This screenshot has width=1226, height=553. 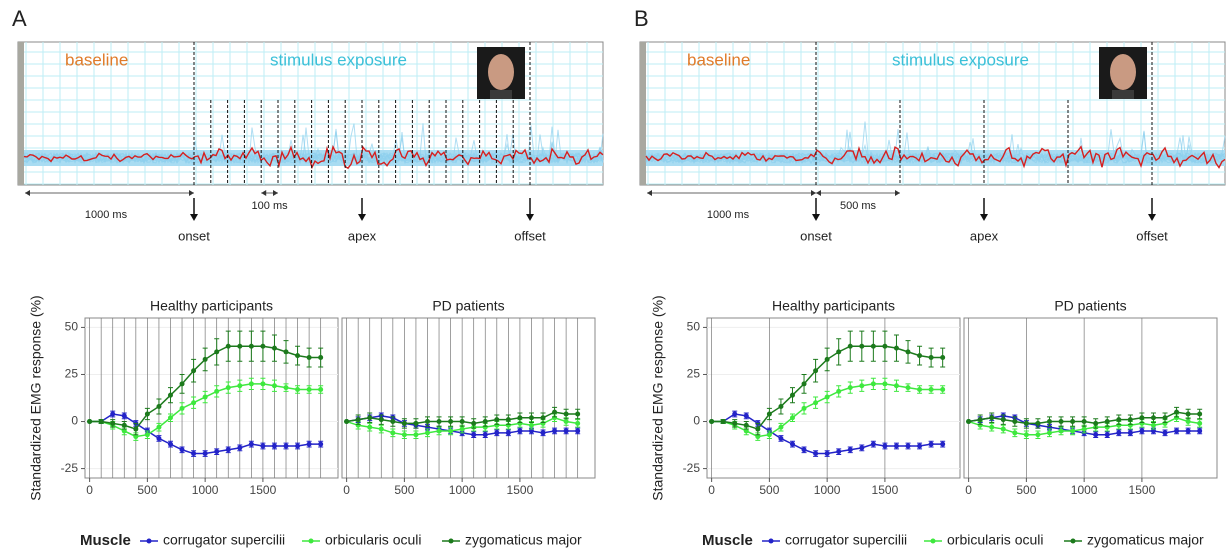 What do you see at coordinates (373, 540) in the screenshot?
I see `legend-label: orbicularis oculi` at bounding box center [373, 540].